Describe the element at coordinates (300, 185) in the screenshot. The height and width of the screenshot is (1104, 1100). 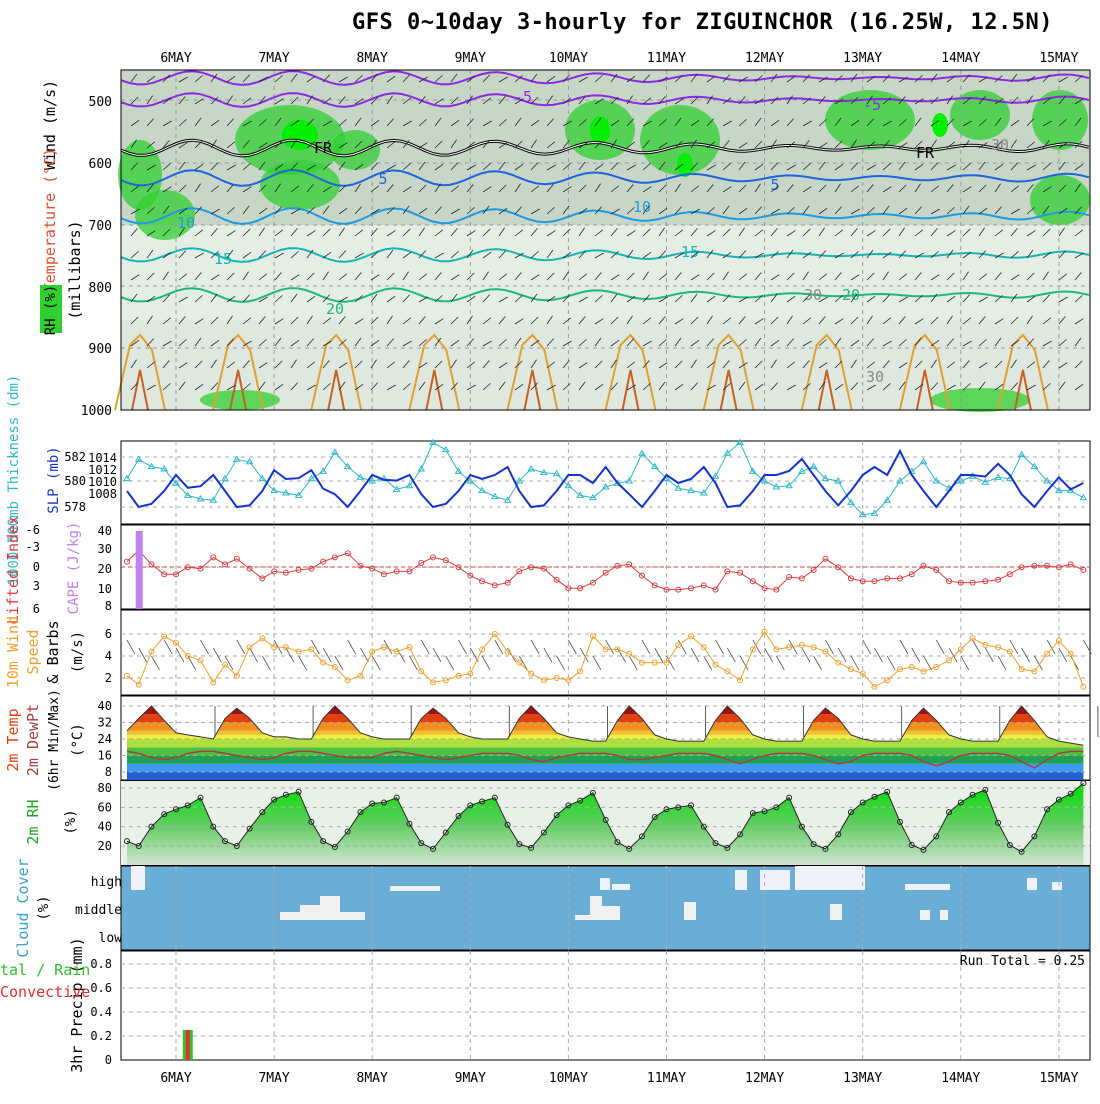
I see `rh-high-area` at that location.